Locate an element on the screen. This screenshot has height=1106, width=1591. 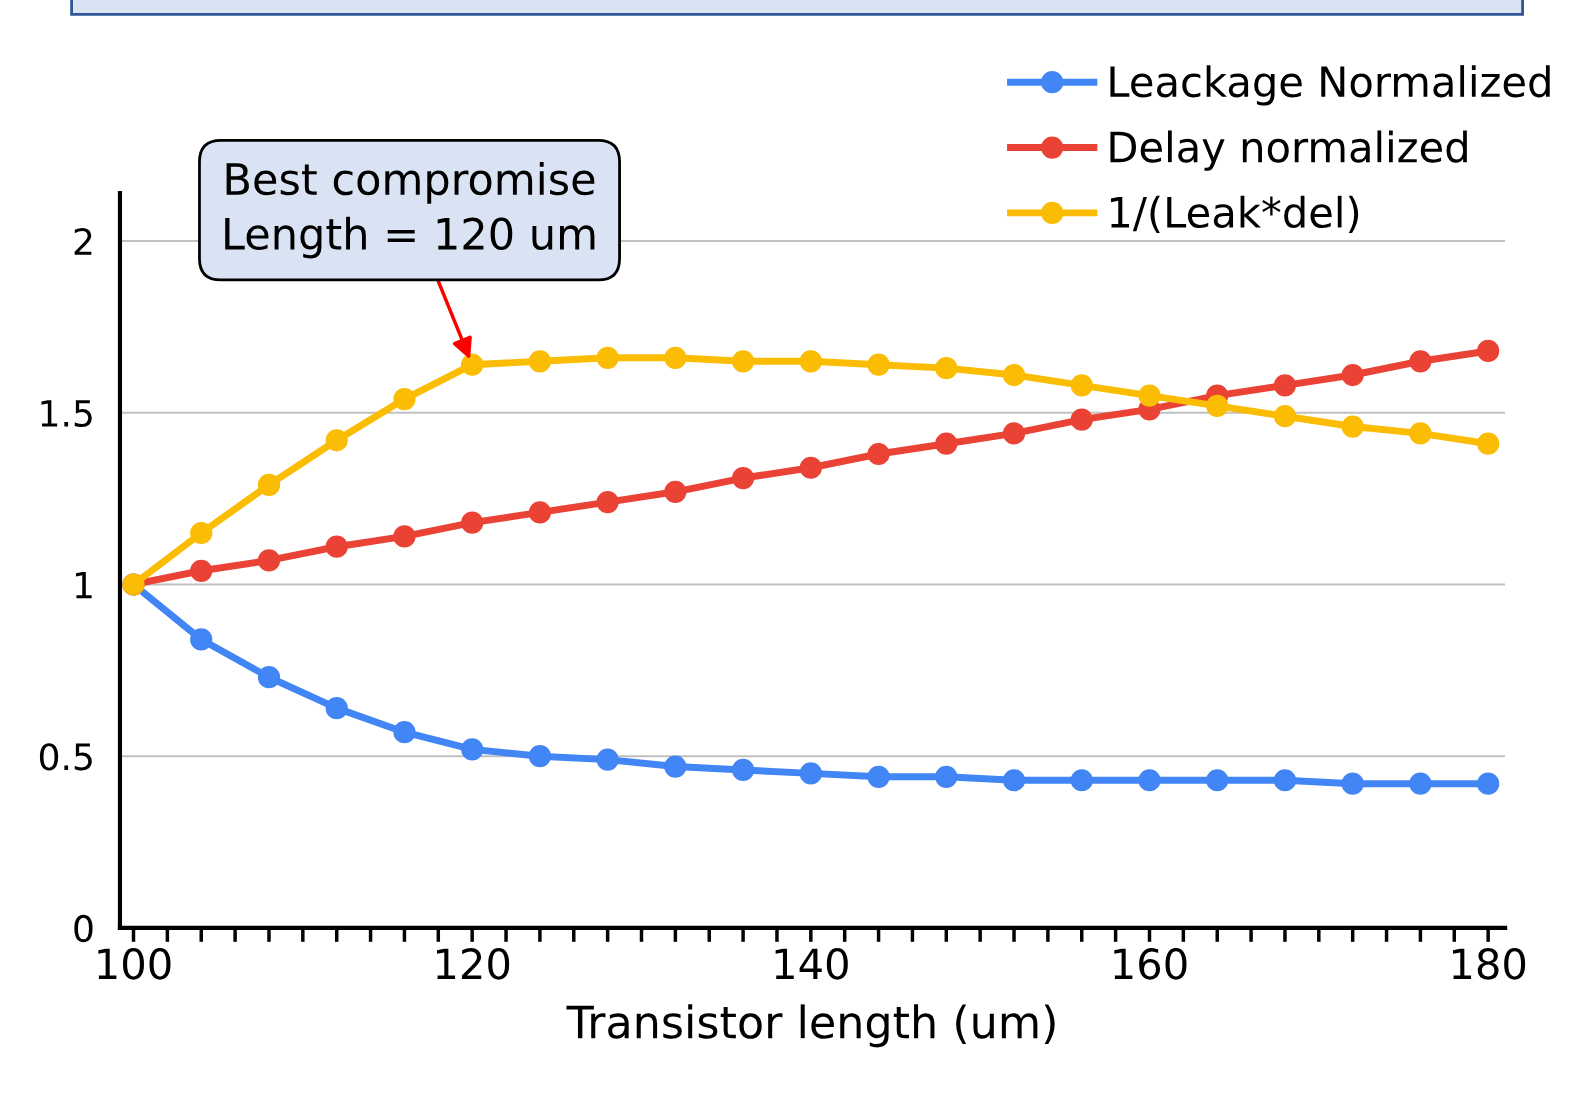
legend-label: 1/(Leak*del) is located at coordinates (1234, 214).